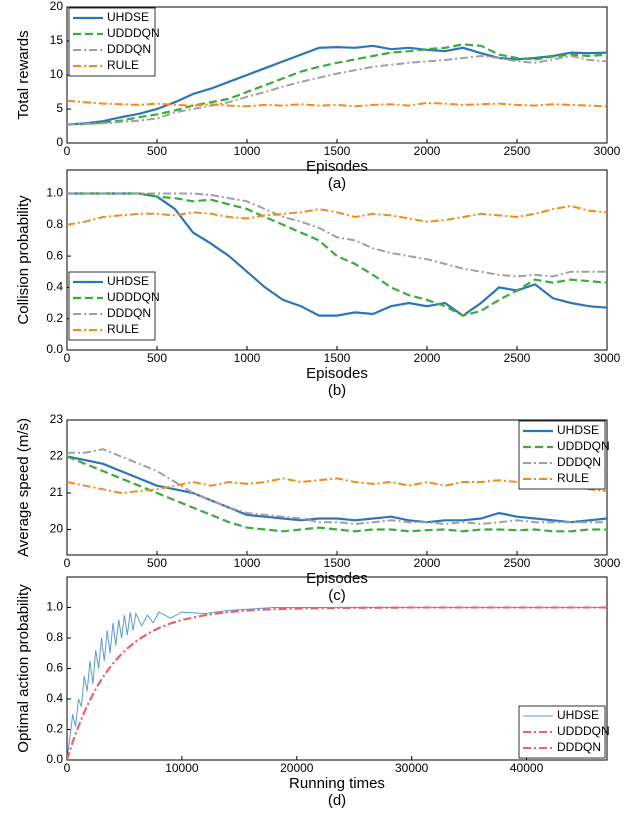 The image size is (640, 836). Describe the element at coordinates (23, 260) in the screenshot. I see `y-axis-label: Collision probability` at that location.